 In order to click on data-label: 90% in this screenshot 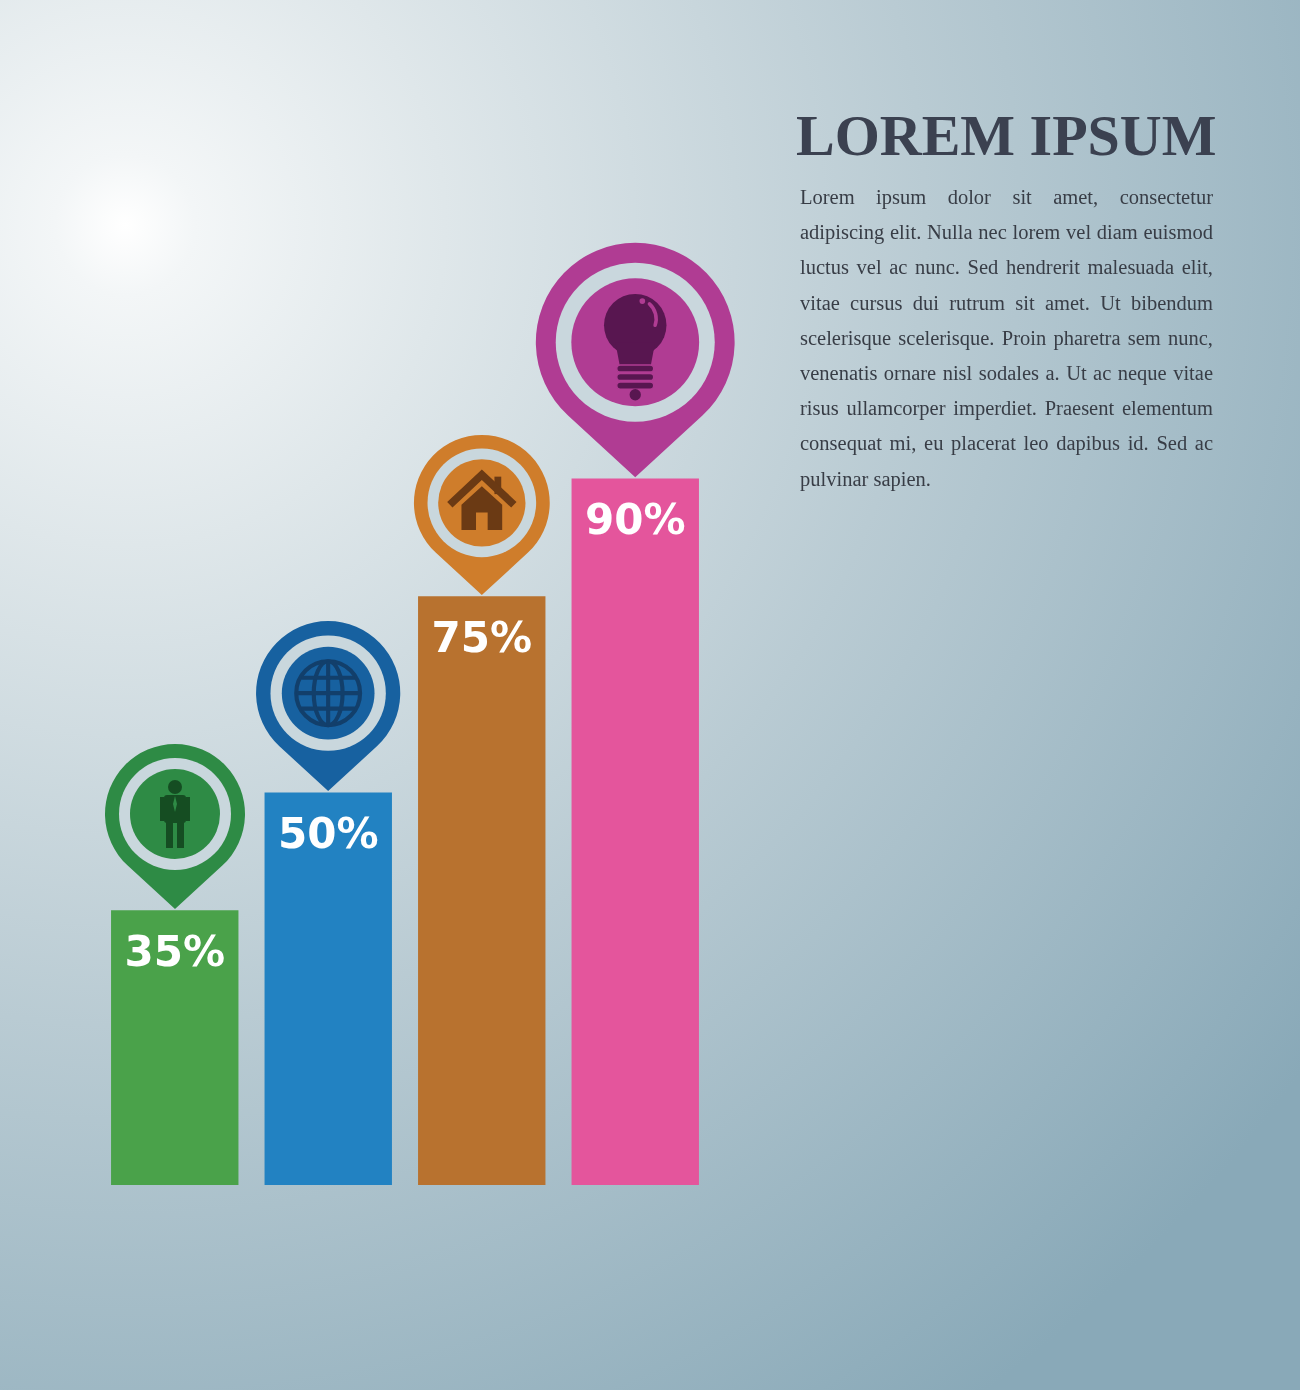, I will do `click(635, 520)`.